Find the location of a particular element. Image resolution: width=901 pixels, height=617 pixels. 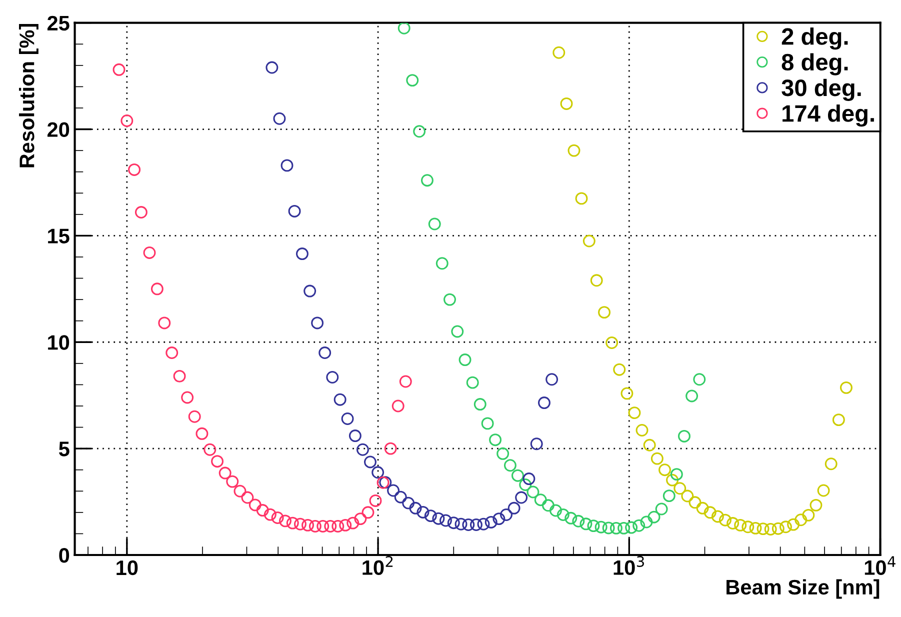

y-tick-label: 10 is located at coordinates (59, 342).